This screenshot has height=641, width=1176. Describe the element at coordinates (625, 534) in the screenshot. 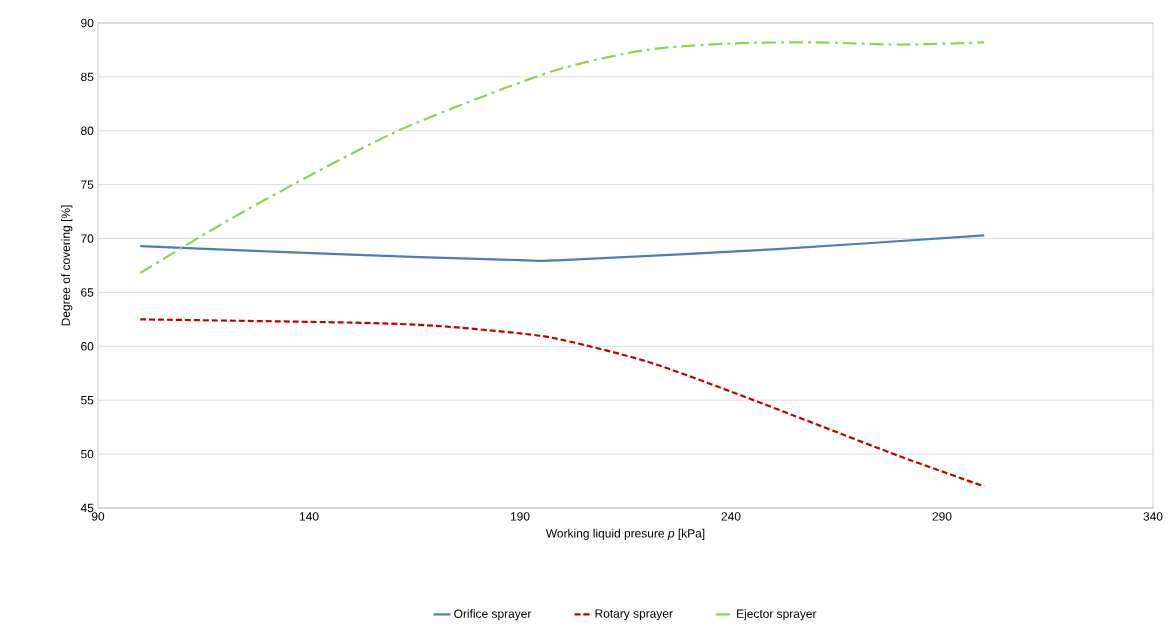

I see `x-axis-title: Working liquid presure p [kPa]` at that location.